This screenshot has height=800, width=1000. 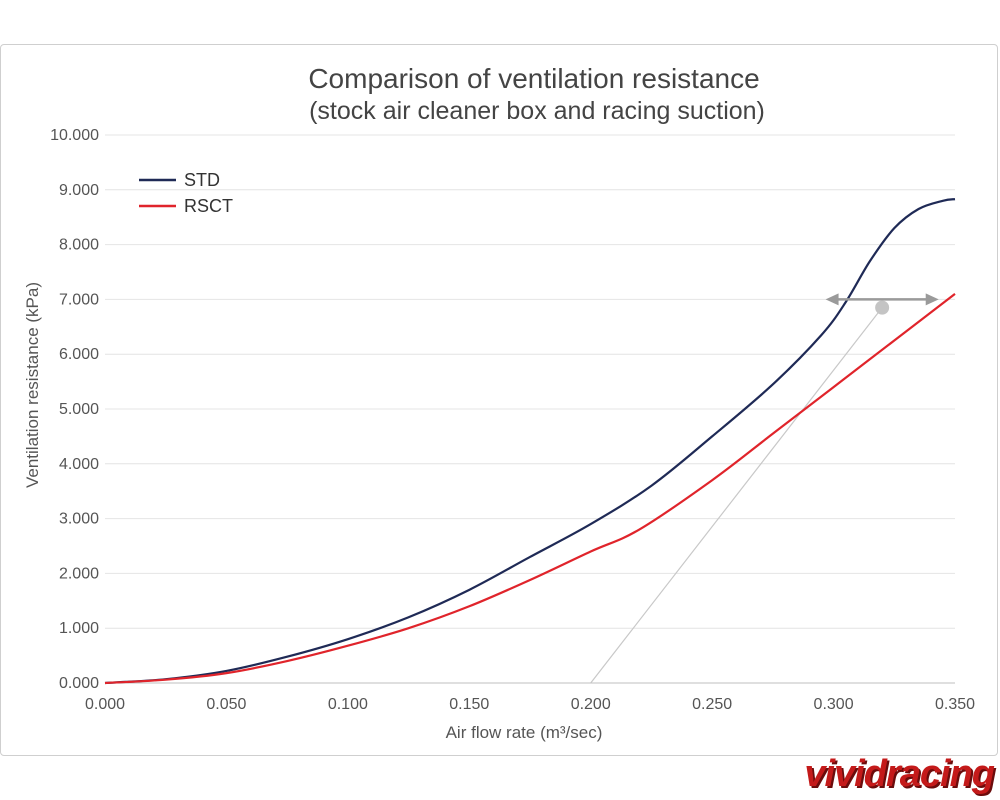 I want to click on x-axis-label: Air flow rate (m³/sec), so click(x=524, y=732).